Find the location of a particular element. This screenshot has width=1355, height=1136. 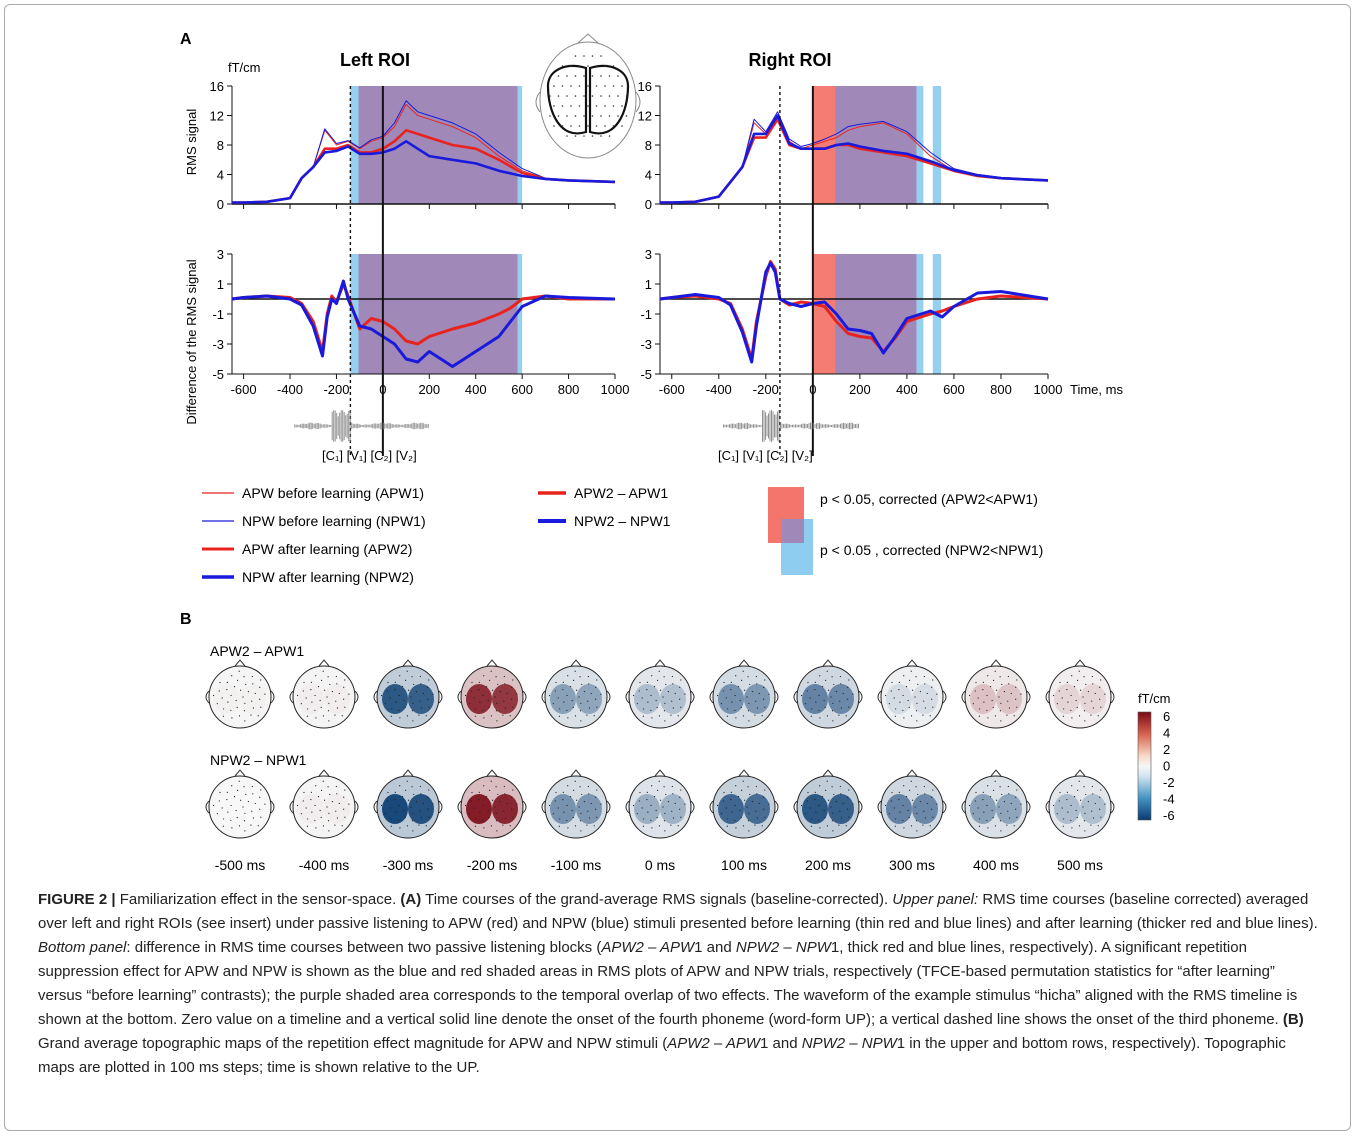

time-label: -300 ms is located at coordinates (408, 865).